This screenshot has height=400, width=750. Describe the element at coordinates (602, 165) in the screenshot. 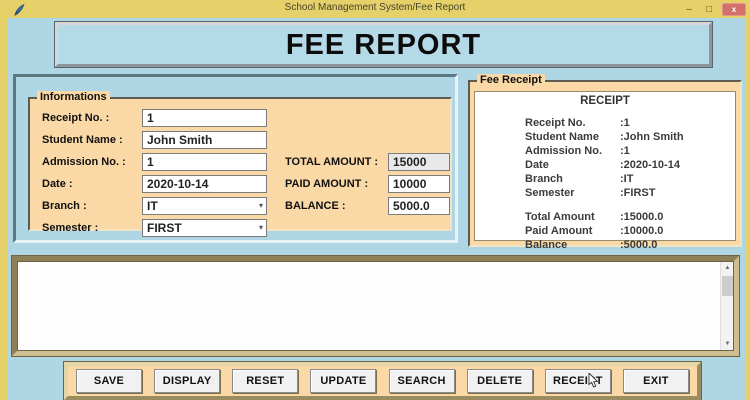

I see `receipt-row: Date:2020-10-14` at that location.